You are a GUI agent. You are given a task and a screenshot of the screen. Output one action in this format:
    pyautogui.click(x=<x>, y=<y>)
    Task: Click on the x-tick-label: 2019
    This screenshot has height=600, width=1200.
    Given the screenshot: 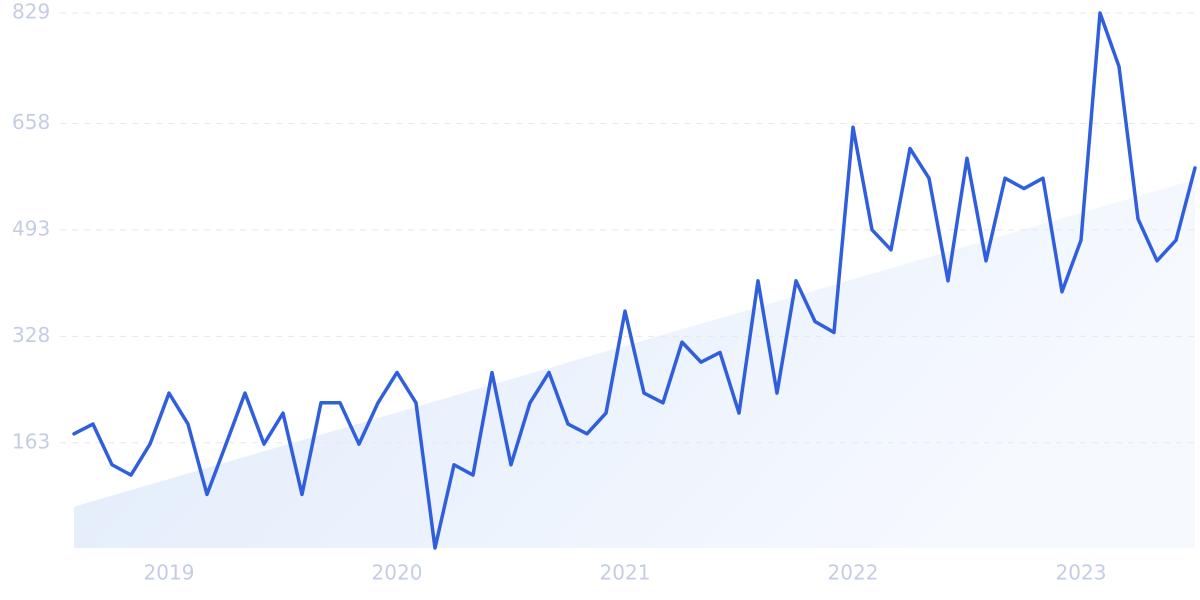 What is the action you would take?
    pyautogui.click(x=169, y=573)
    